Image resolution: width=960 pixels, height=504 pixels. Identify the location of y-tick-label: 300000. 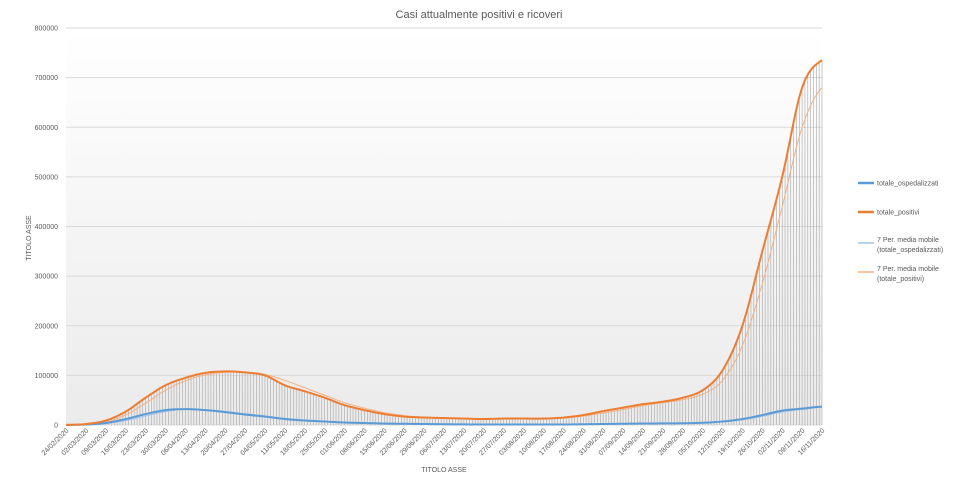
(46, 277).